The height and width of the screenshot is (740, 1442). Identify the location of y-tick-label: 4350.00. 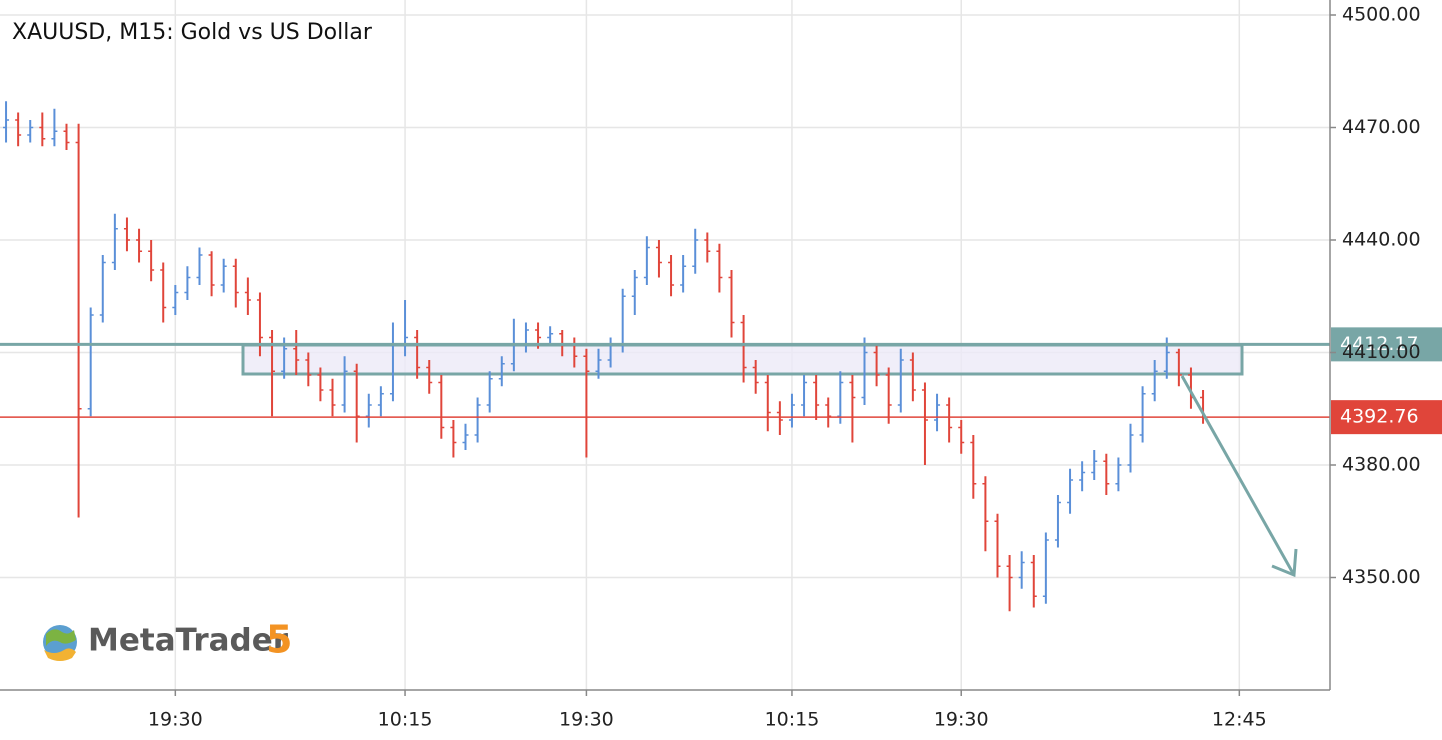
(1381, 577).